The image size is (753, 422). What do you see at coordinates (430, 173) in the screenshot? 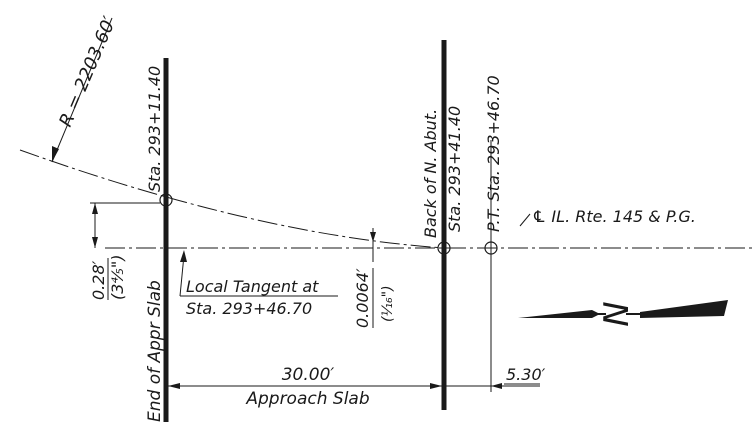
I see `back-abutment-label-1: Back of N. Abut.` at bounding box center [430, 173].